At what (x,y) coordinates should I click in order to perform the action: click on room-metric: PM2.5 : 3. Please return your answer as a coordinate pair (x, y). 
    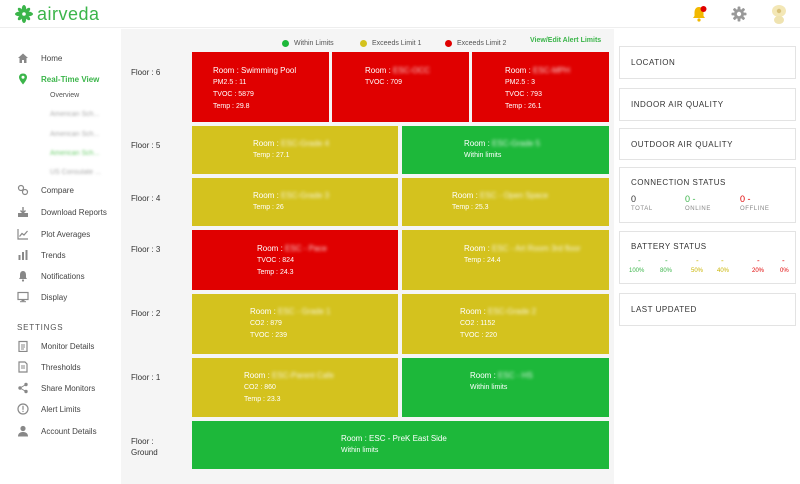
    Looking at the image, I should click on (520, 82).